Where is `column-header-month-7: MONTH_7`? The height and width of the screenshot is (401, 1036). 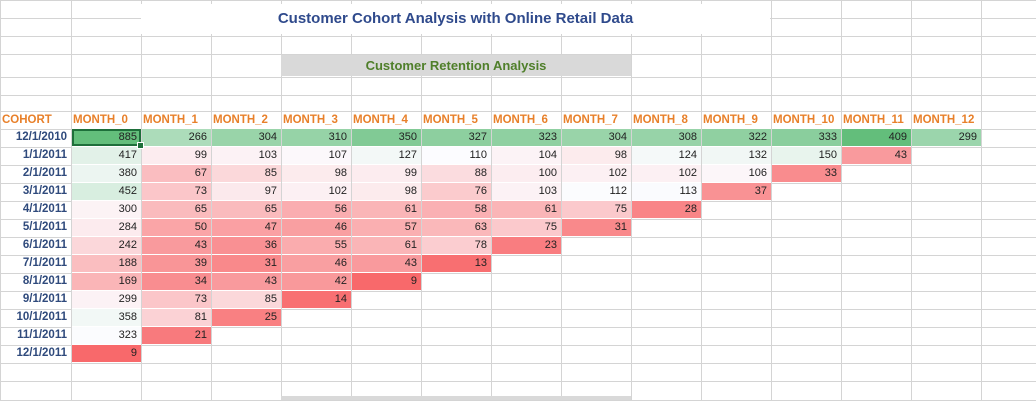 column-header-month-7: MONTH_7 is located at coordinates (590, 120).